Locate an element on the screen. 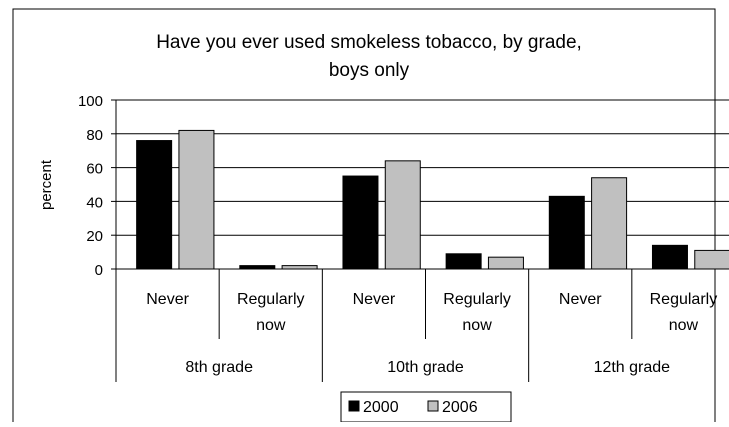  group-label: 10th grade is located at coordinates (425, 367).